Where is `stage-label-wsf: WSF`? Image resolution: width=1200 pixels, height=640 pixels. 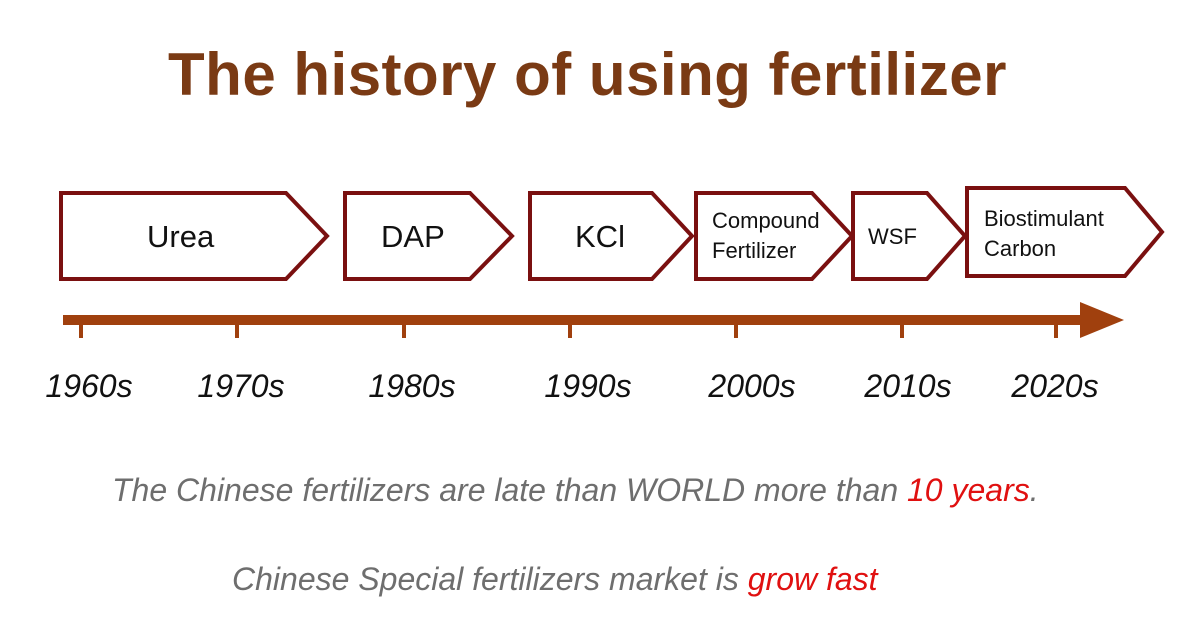
stage-label-wsf: WSF is located at coordinates (892, 236).